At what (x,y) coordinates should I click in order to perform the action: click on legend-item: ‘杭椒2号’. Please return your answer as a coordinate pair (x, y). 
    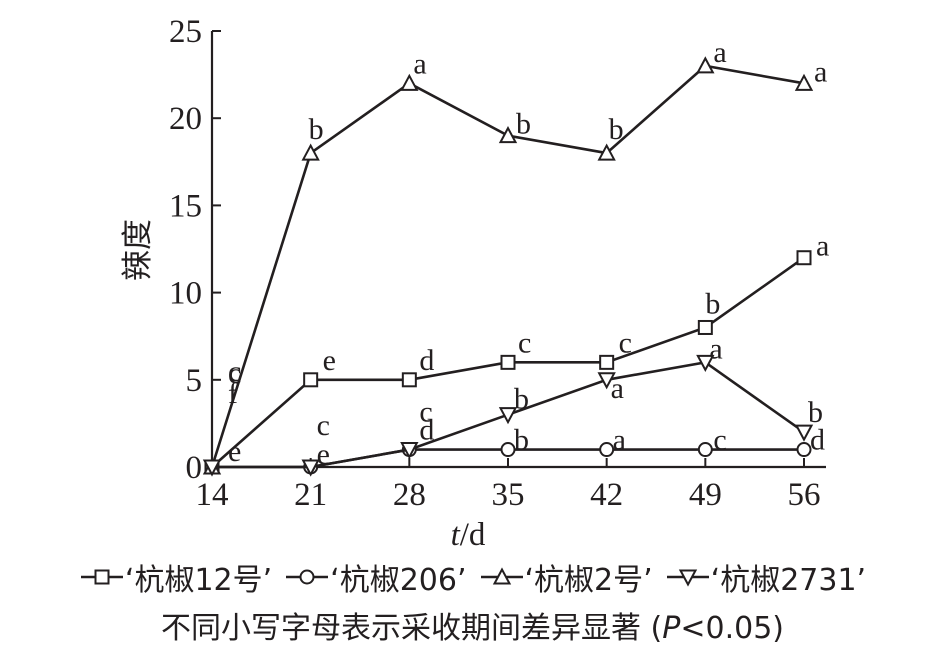
    Looking at the image, I should click on (566, 577).